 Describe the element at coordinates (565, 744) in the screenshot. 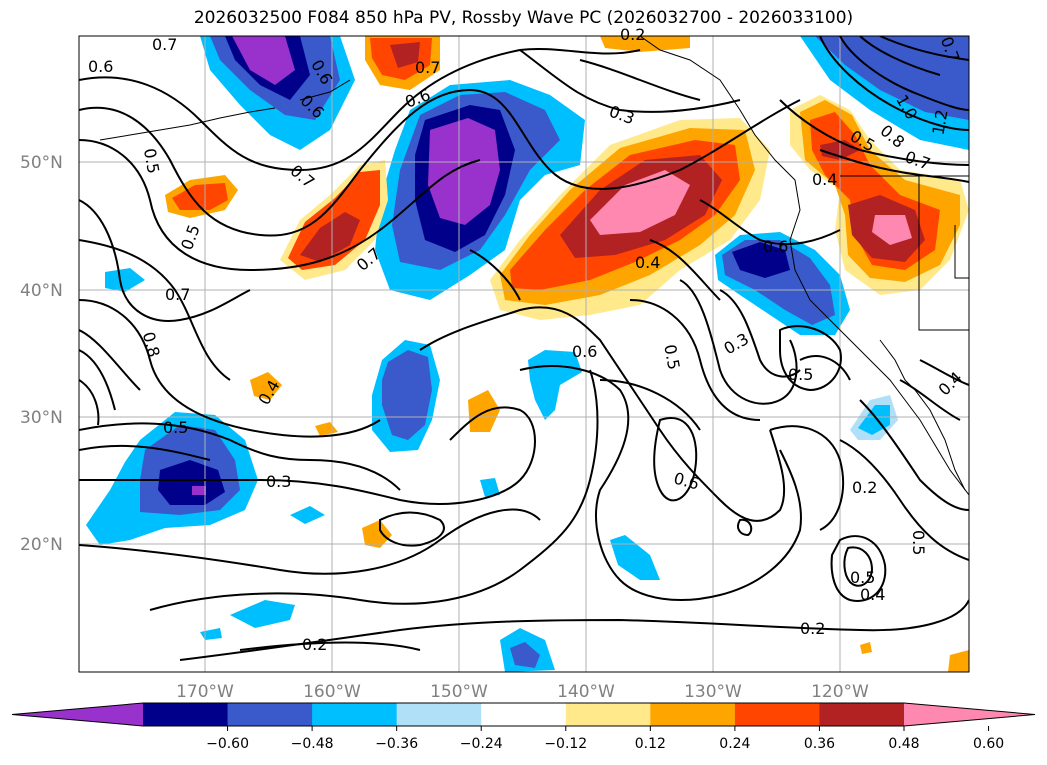

I see `colorbar-tick-label: −0.12` at that location.